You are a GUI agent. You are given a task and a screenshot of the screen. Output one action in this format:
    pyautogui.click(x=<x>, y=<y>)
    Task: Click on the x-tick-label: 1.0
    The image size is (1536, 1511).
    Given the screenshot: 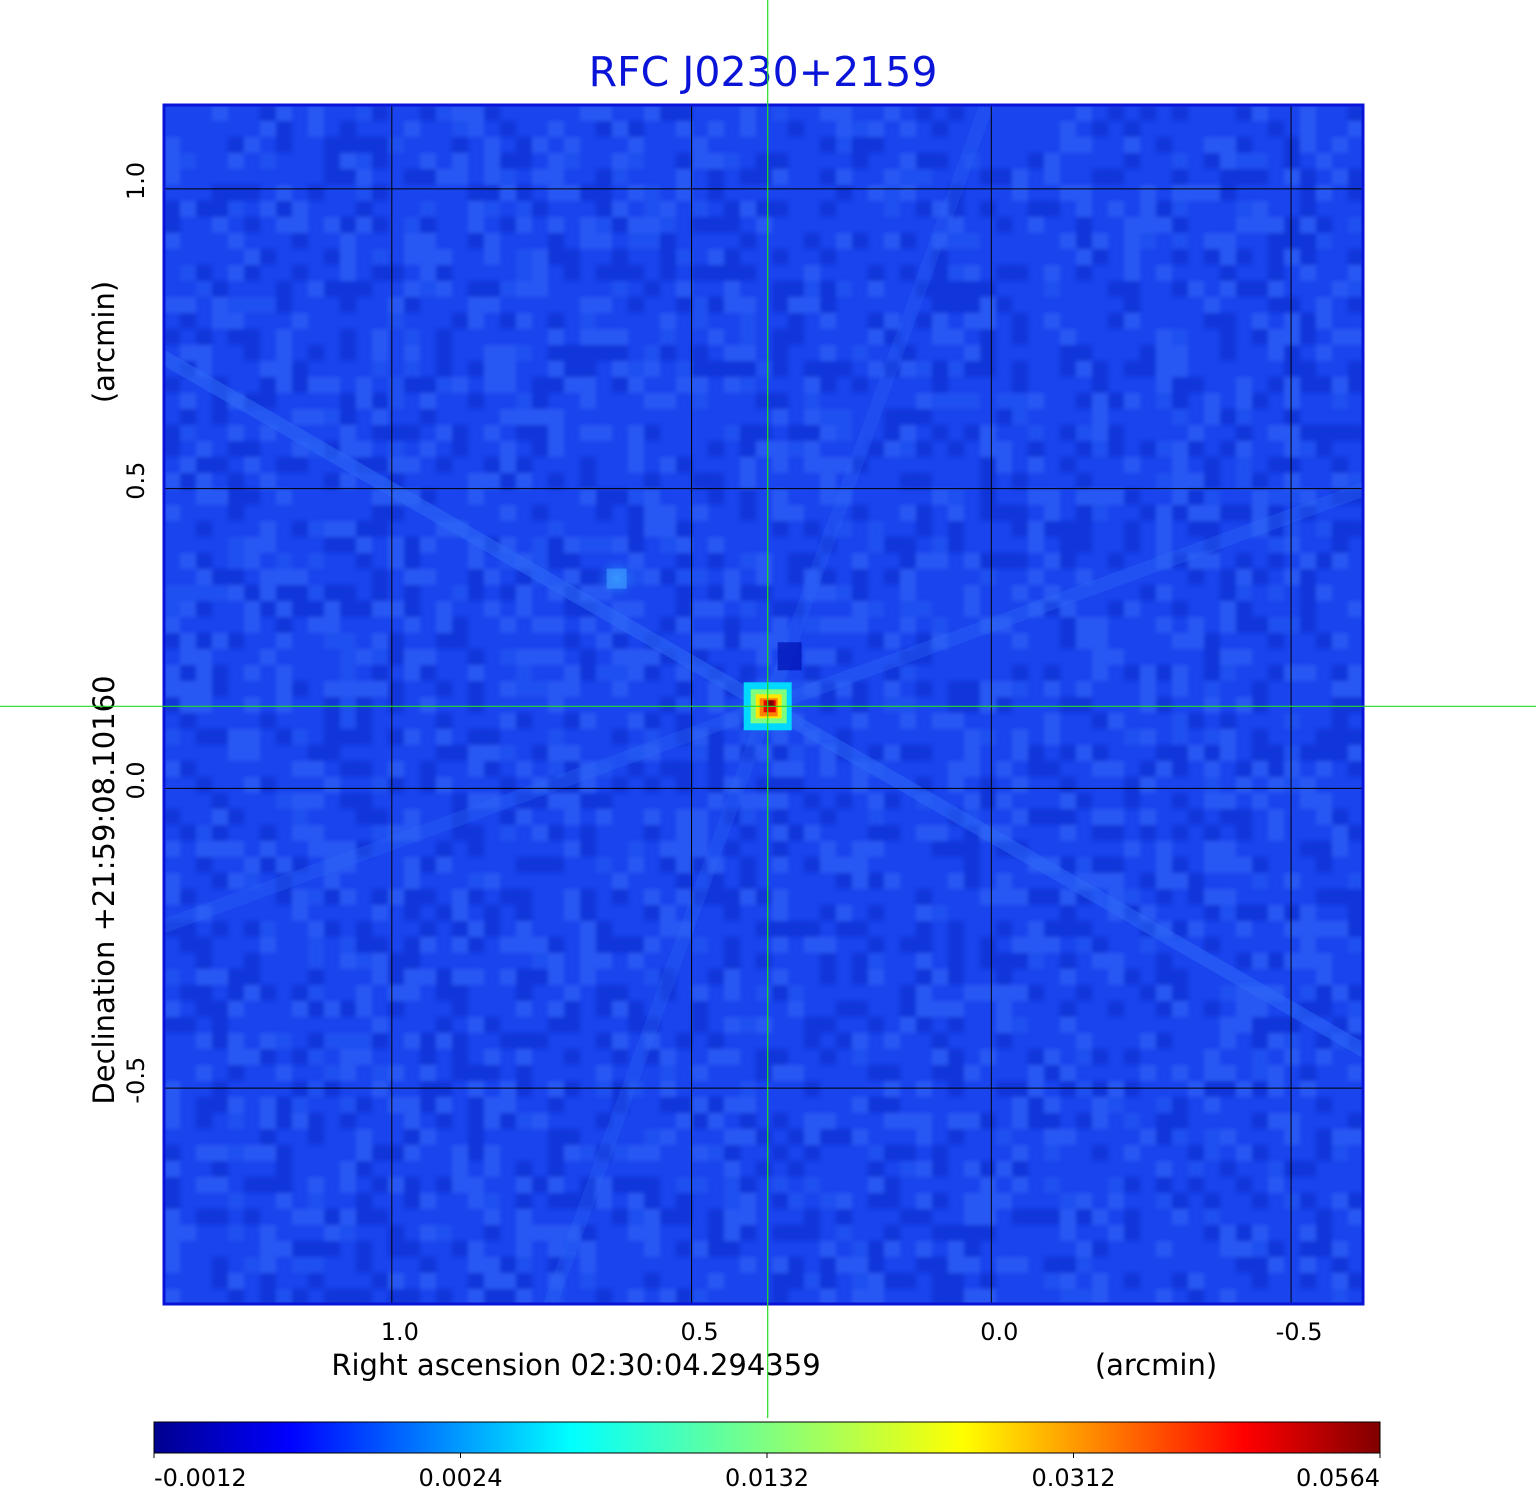 What is the action you would take?
    pyautogui.click(x=400, y=1332)
    